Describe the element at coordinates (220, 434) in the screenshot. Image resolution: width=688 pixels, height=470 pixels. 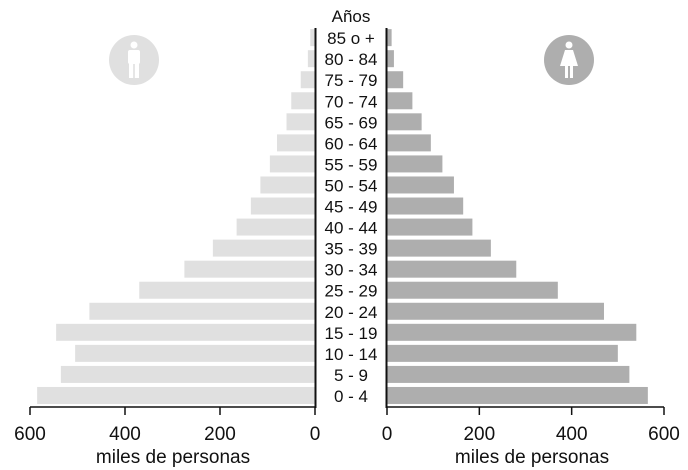
I see `left-tick-label: 200` at that location.